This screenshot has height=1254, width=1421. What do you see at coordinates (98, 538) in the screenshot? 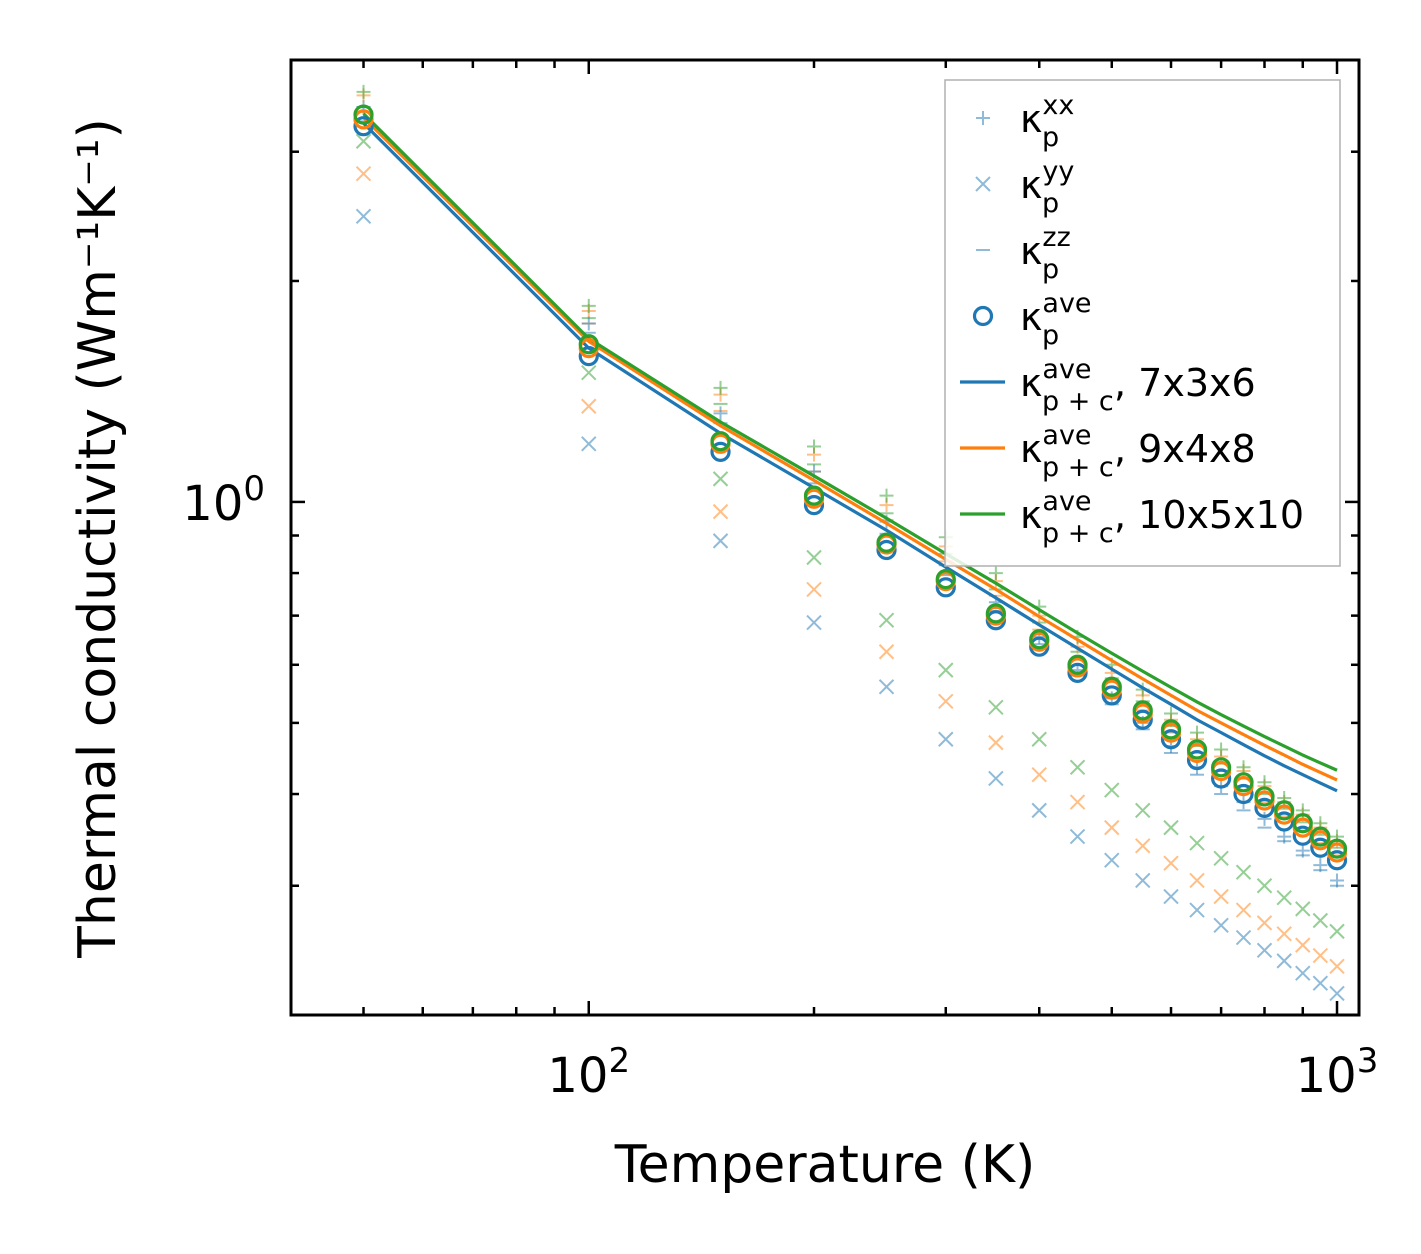
I see `y-axis-label: Thermal conductivity (Wm⁻¹K⁻¹)` at bounding box center [98, 538].